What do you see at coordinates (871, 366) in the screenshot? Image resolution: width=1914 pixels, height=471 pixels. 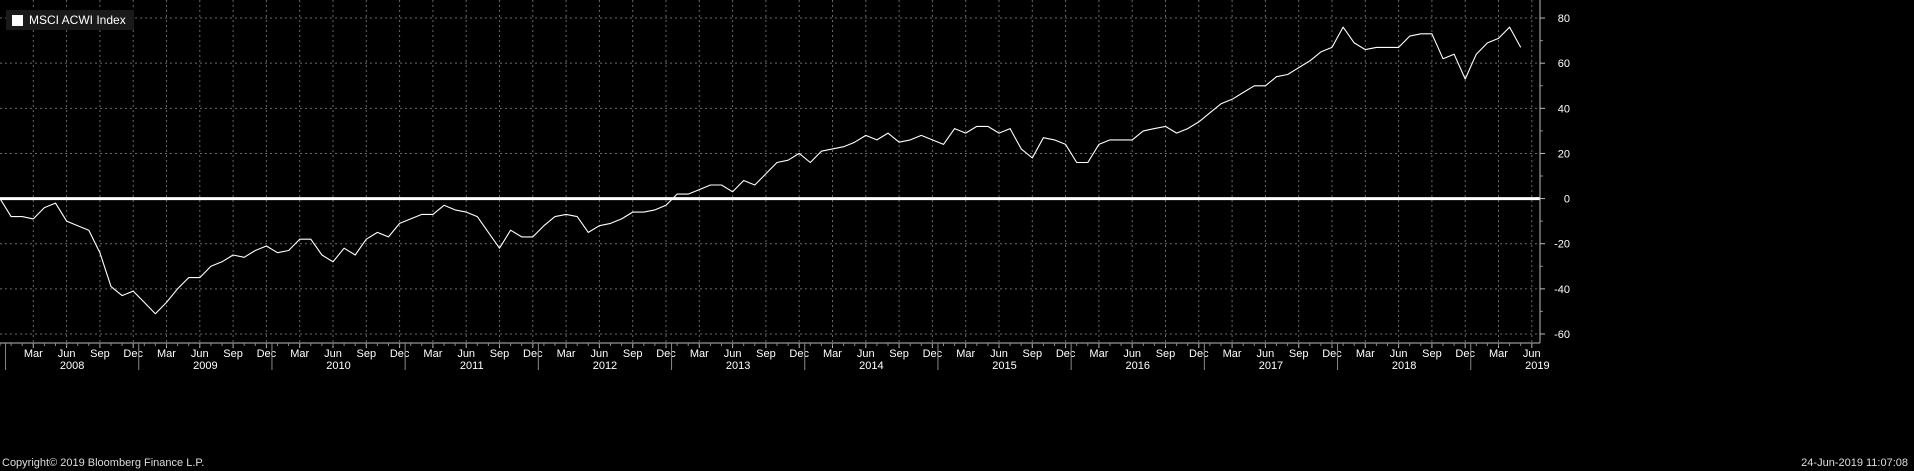 I see `x-year-label: 2014` at bounding box center [871, 366].